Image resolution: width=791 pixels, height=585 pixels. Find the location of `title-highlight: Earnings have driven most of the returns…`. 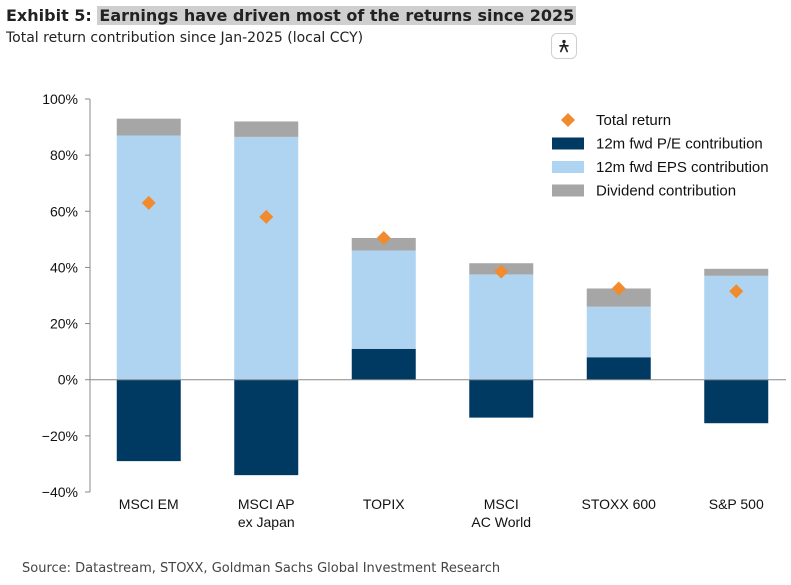

title-highlight: Earnings have driven most of the returns… is located at coordinates (337, 15).